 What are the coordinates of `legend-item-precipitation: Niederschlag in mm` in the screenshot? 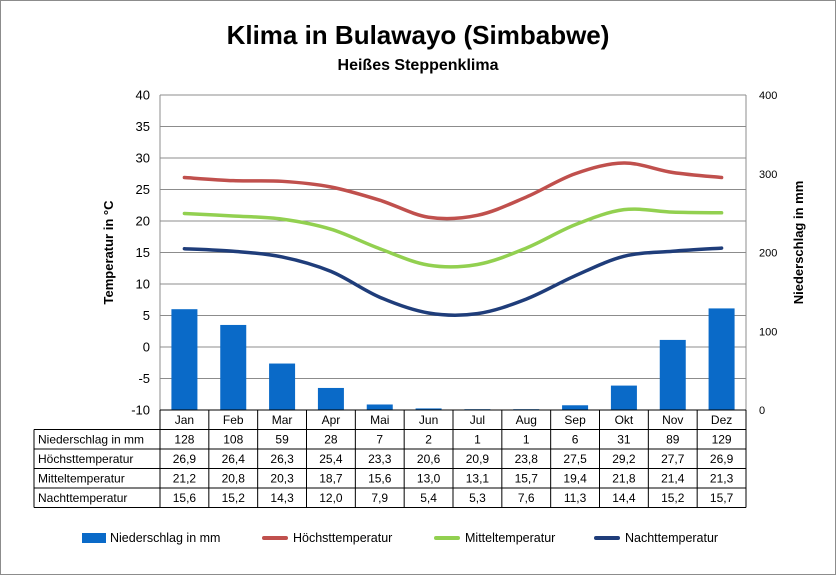 It's located at (151, 538).